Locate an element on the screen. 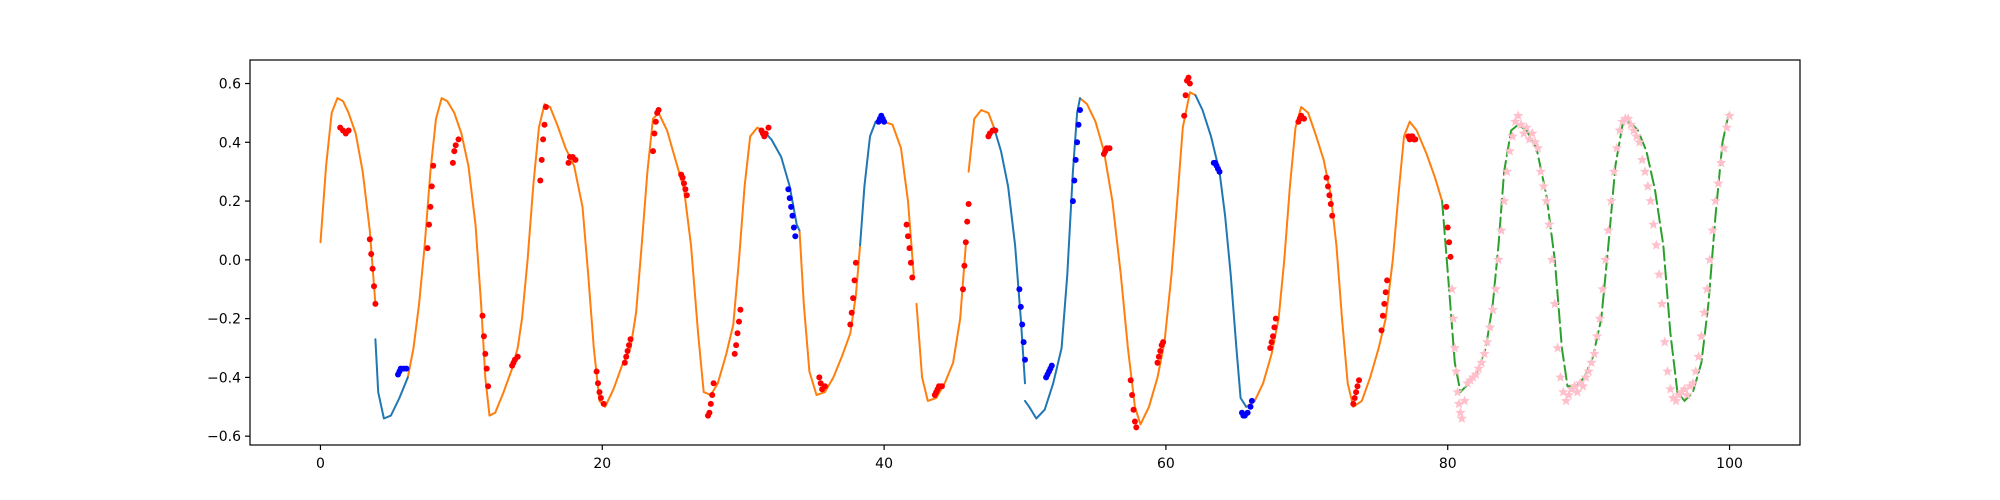 This screenshot has height=500, width=2000. y-tick-label: 0.2 is located at coordinates (230, 202).